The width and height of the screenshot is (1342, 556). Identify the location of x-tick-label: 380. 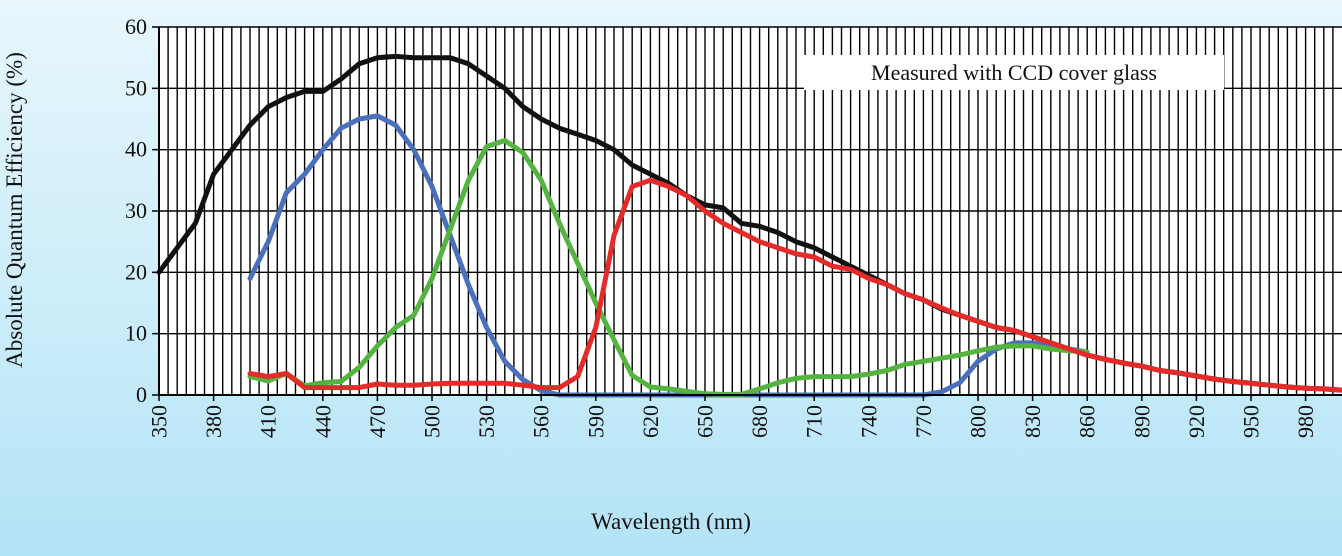
(213, 421).